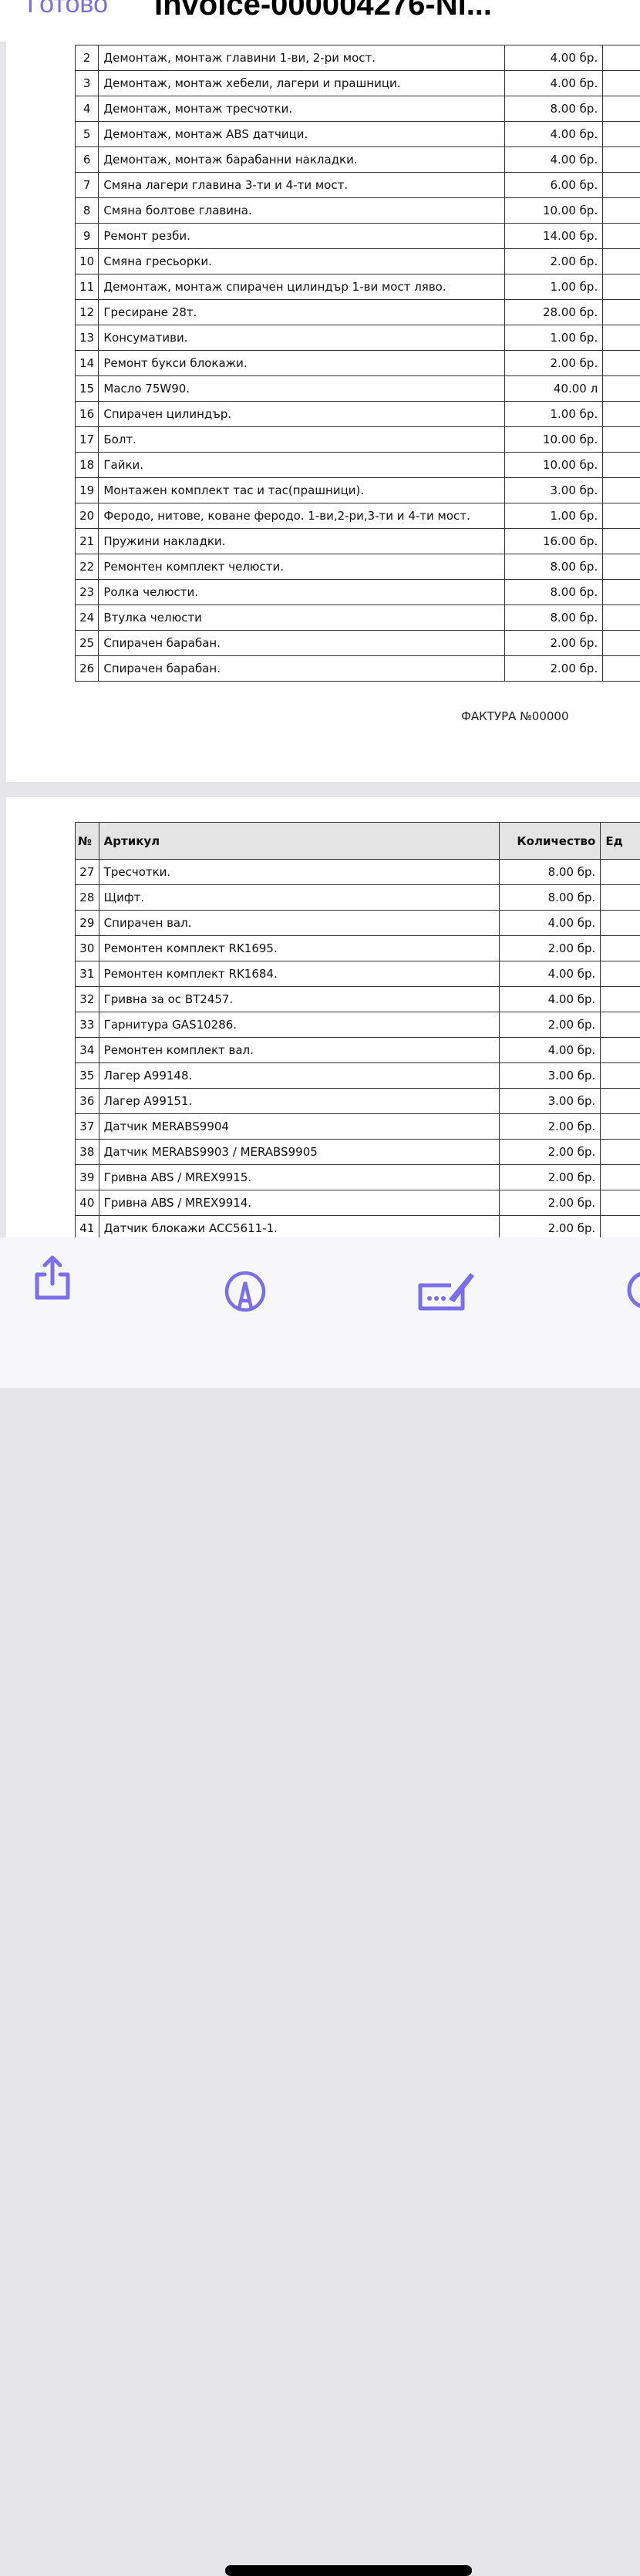  Describe the element at coordinates (301, 186) in the screenshot. I see `item-name: Смяна лагери главина 3-ти и 4-ти мост.` at that location.